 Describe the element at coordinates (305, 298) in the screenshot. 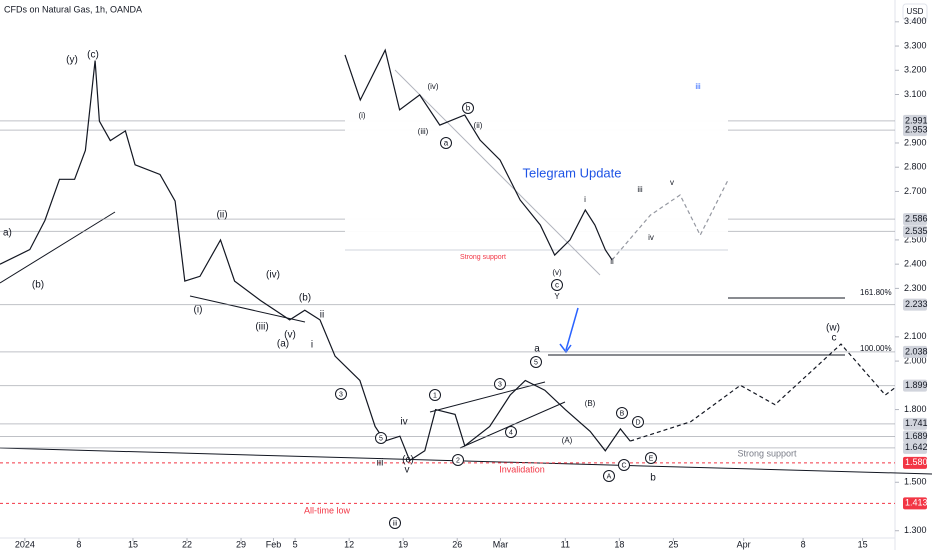

I see `wave-label: (b)` at that location.